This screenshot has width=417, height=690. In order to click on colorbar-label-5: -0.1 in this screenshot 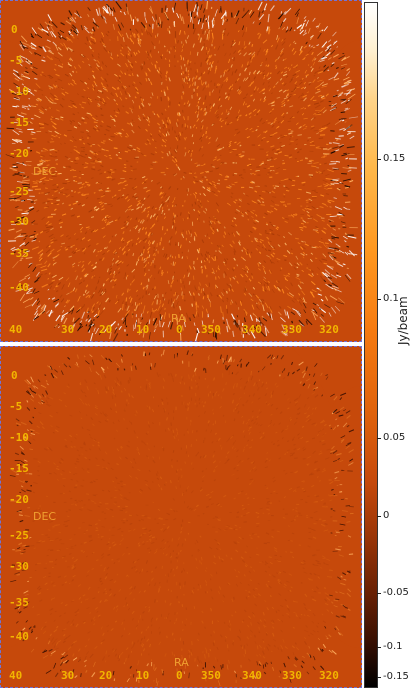, I will do `click(393, 646)`.